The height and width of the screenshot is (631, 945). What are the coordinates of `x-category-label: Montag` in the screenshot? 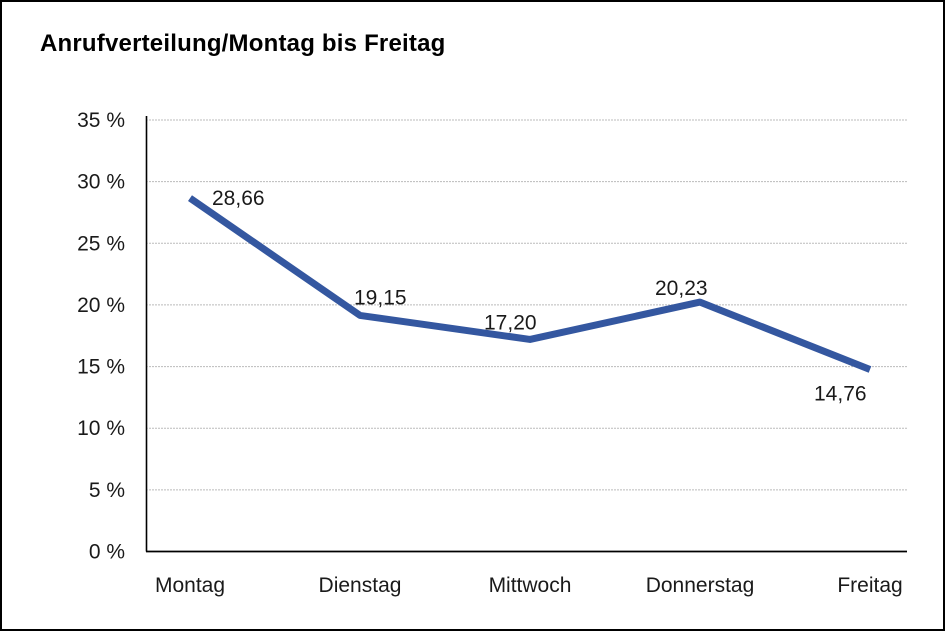 It's located at (190, 585).